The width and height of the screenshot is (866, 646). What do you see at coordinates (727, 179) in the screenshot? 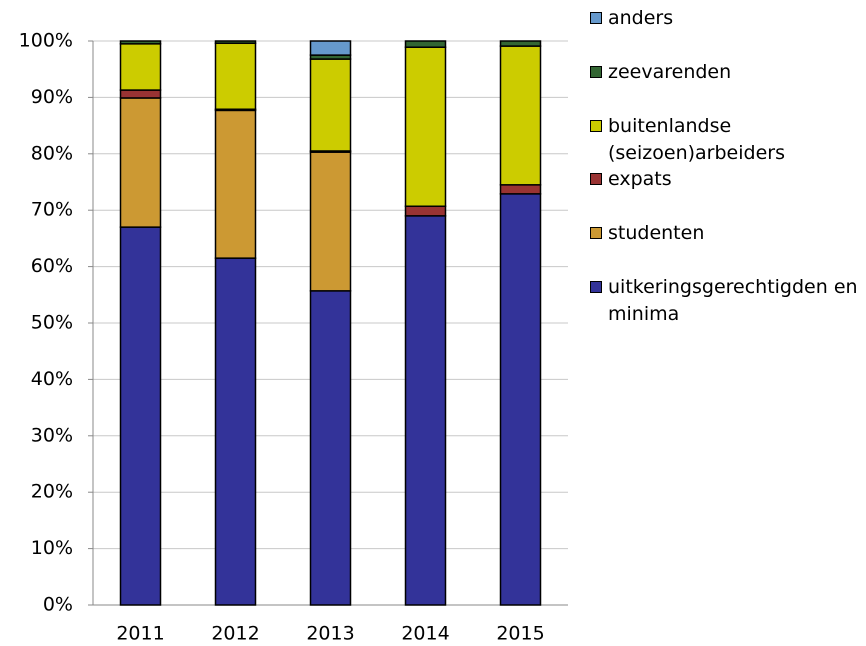
I see `legend-entry: expats` at bounding box center [727, 179].